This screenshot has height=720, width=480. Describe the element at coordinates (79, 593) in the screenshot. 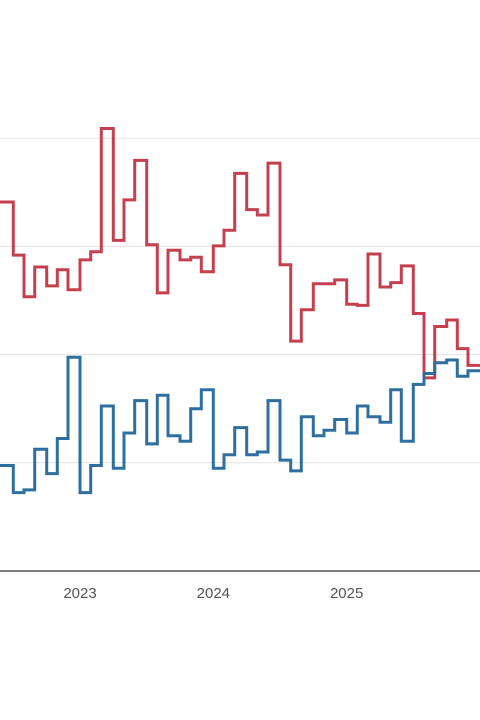

I see `x-tick-label: 2023` at that location.